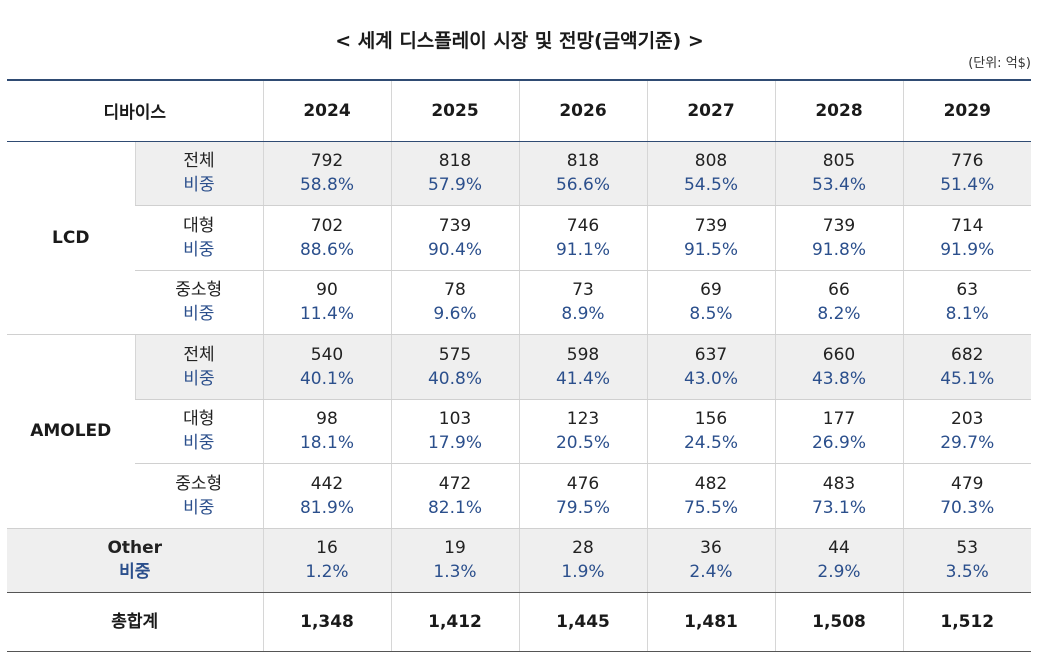 The width and height of the screenshot is (1049, 663). What do you see at coordinates (710, 111) in the screenshot?
I see `header-year: 2027` at bounding box center [710, 111].